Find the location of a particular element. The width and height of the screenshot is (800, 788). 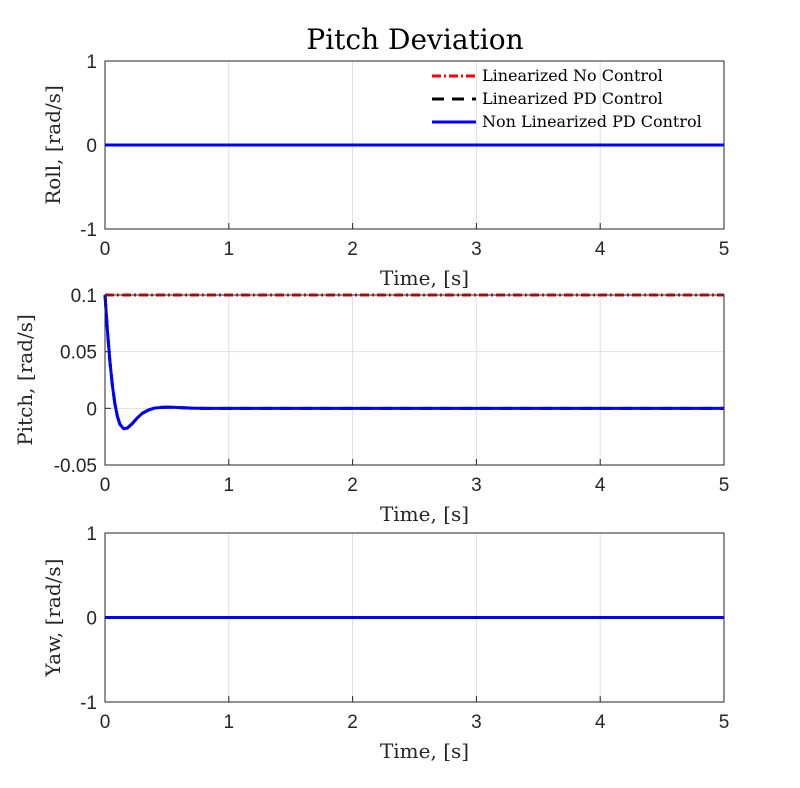

legend-label: Linearized PD Control is located at coordinates (572, 98).